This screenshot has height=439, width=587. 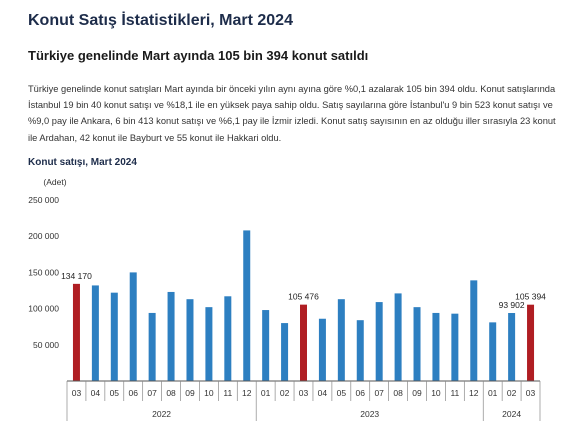 What do you see at coordinates (46, 345) in the screenshot?
I see `y-tick-label: 50 000` at bounding box center [46, 345].